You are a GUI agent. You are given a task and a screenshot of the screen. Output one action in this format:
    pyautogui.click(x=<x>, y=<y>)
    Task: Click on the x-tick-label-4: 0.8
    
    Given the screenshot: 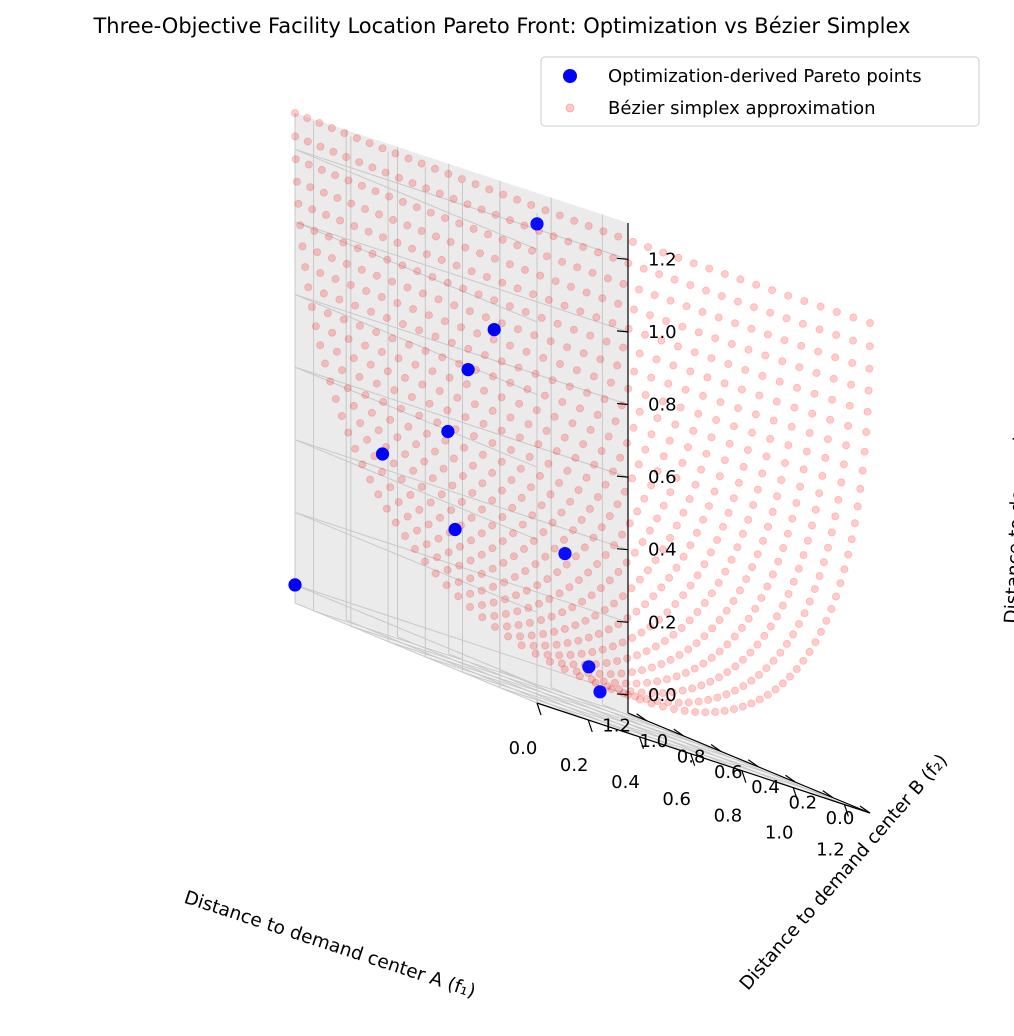 What is the action you would take?
    pyautogui.click(x=728, y=816)
    